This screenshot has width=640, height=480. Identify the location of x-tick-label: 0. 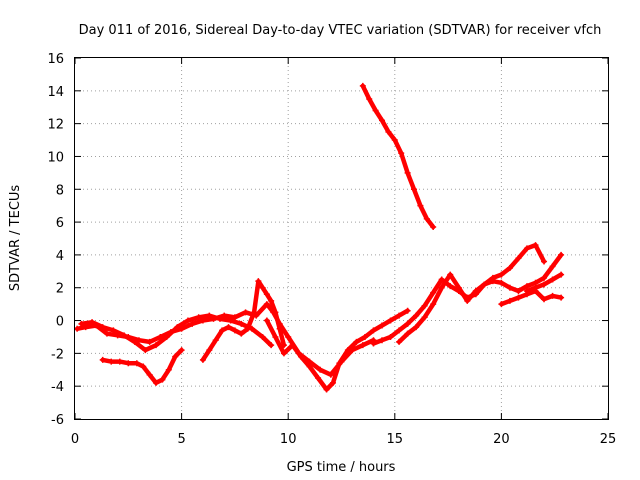
(75, 439).